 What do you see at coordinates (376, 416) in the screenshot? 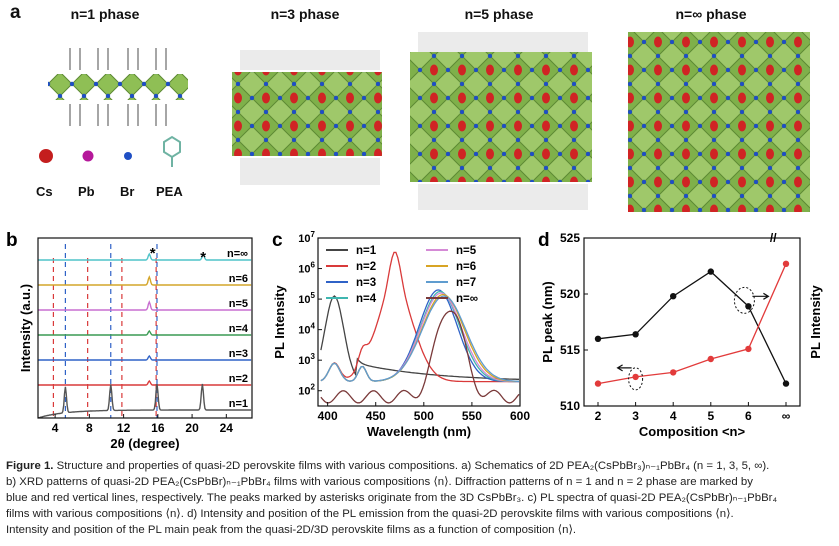
I see `x-tick-label: 450` at bounding box center [376, 416].